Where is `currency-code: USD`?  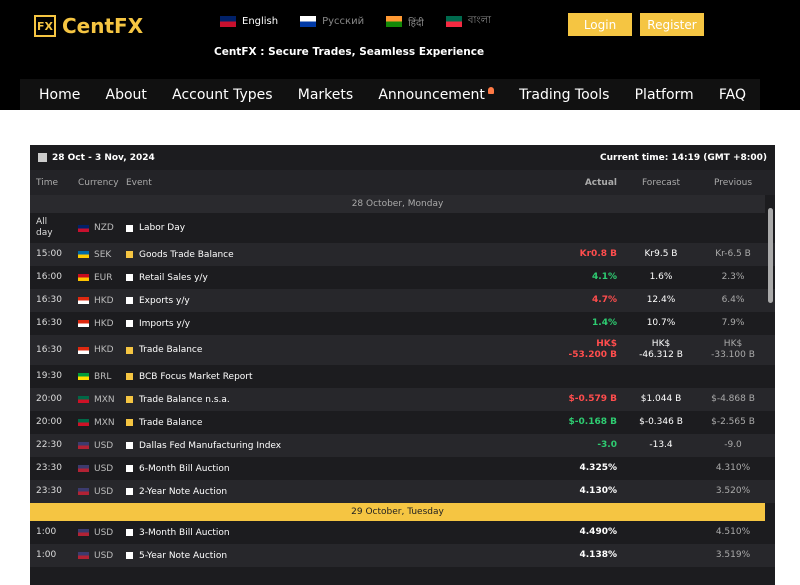
currency-code: USD is located at coordinates (104, 491).